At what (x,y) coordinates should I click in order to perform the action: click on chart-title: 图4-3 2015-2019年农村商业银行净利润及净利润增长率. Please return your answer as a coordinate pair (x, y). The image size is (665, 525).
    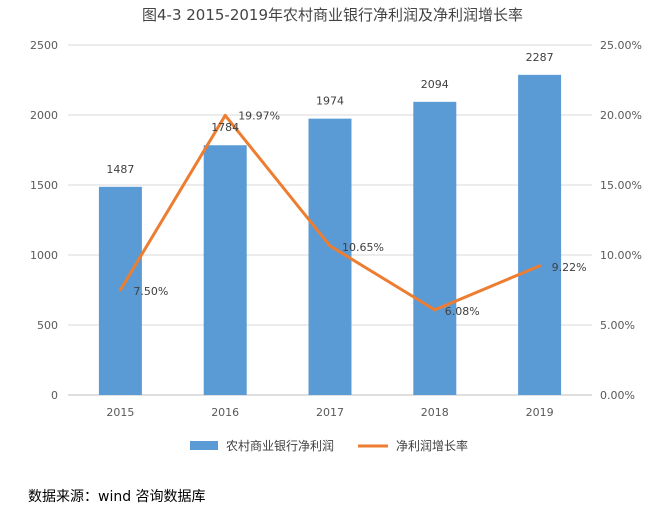
    Looking at the image, I should click on (332, 15).